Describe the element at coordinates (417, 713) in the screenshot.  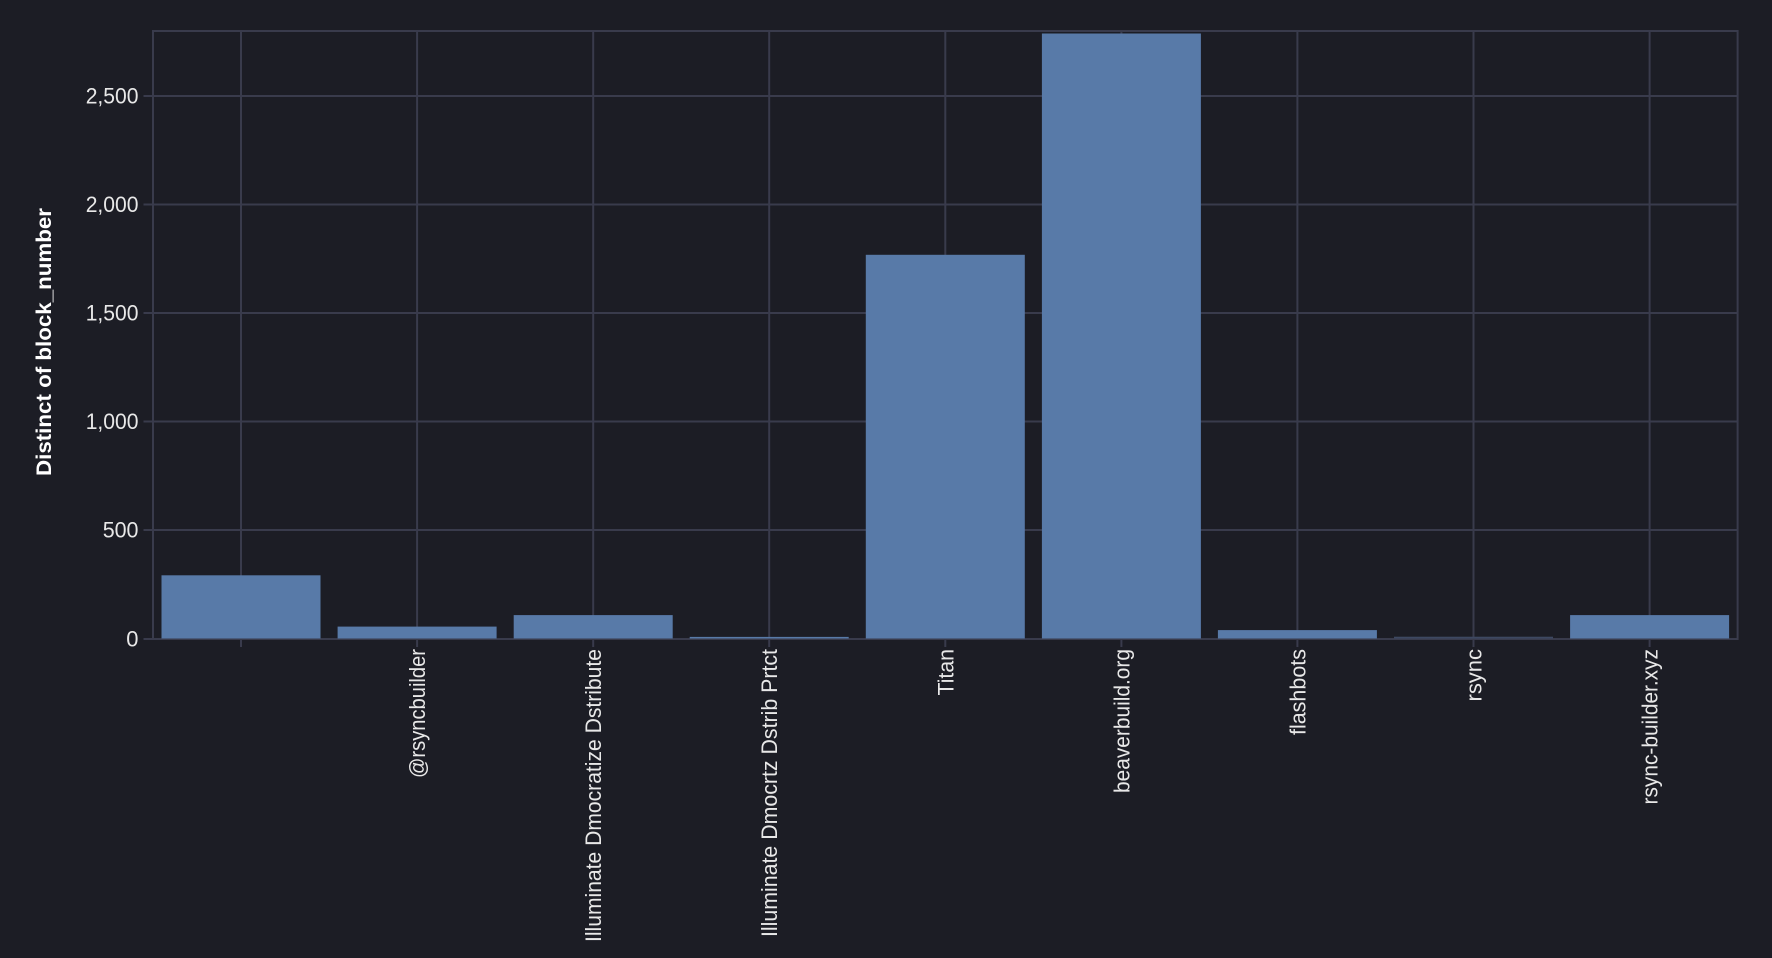
I see `svg-text: @rsyncbuilder` at that location.